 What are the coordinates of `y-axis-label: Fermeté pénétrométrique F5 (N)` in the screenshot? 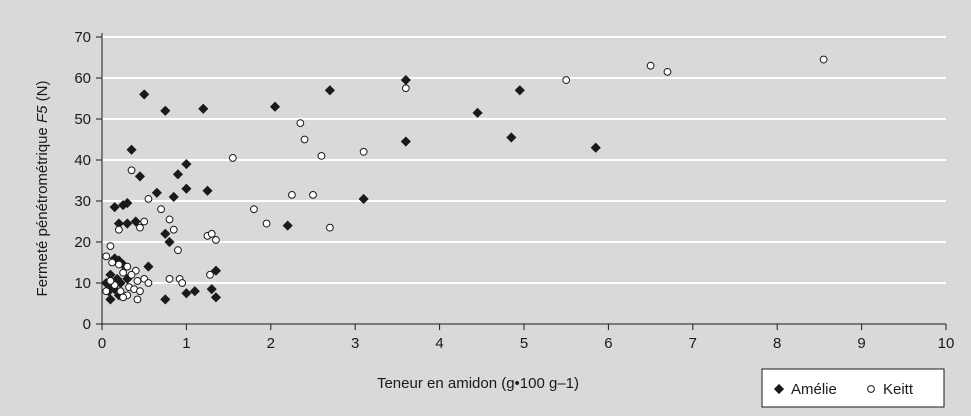 It's located at (42, 189).